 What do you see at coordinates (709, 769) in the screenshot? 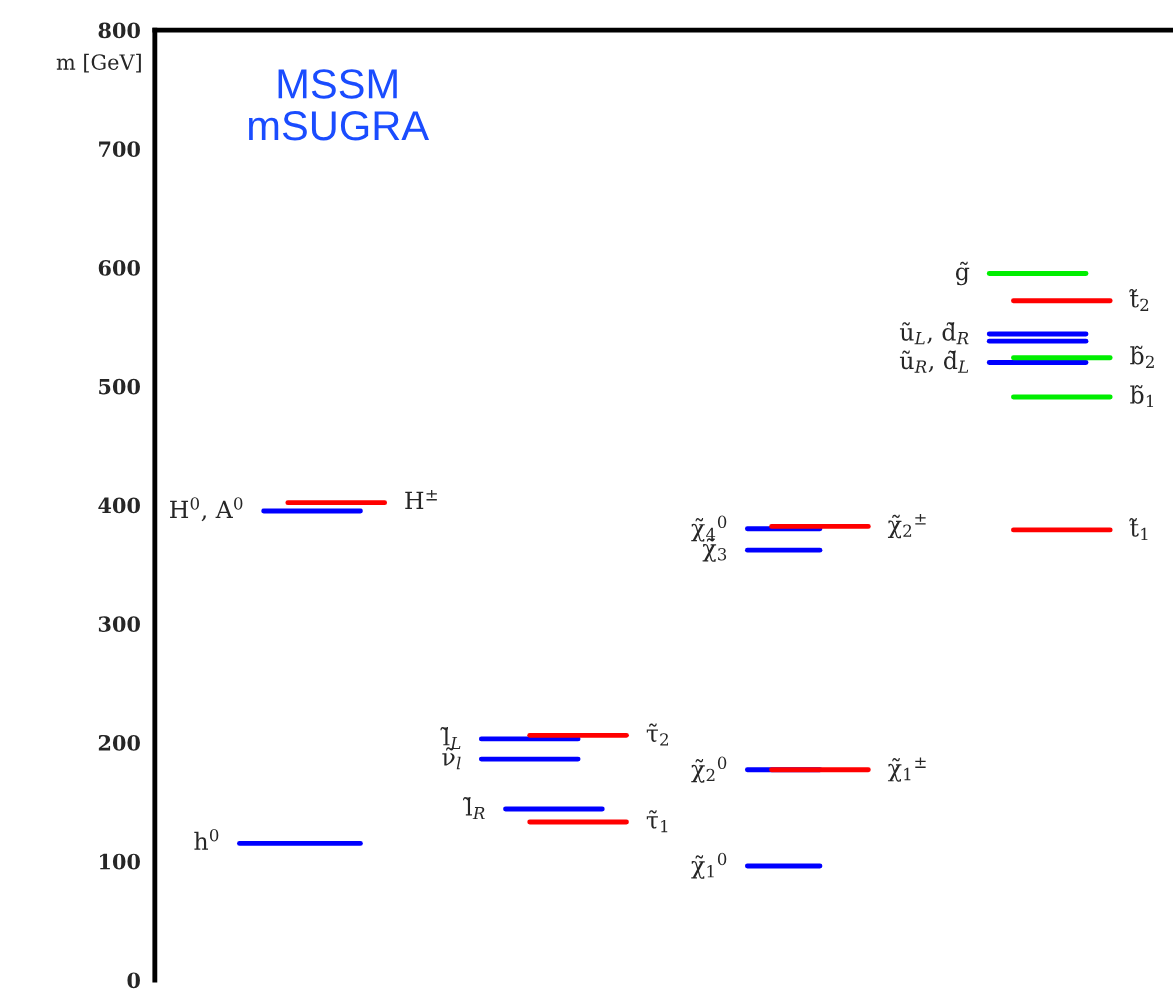
I see `series-label: χ̃$_{2}$$^{0}$` at bounding box center [709, 769].